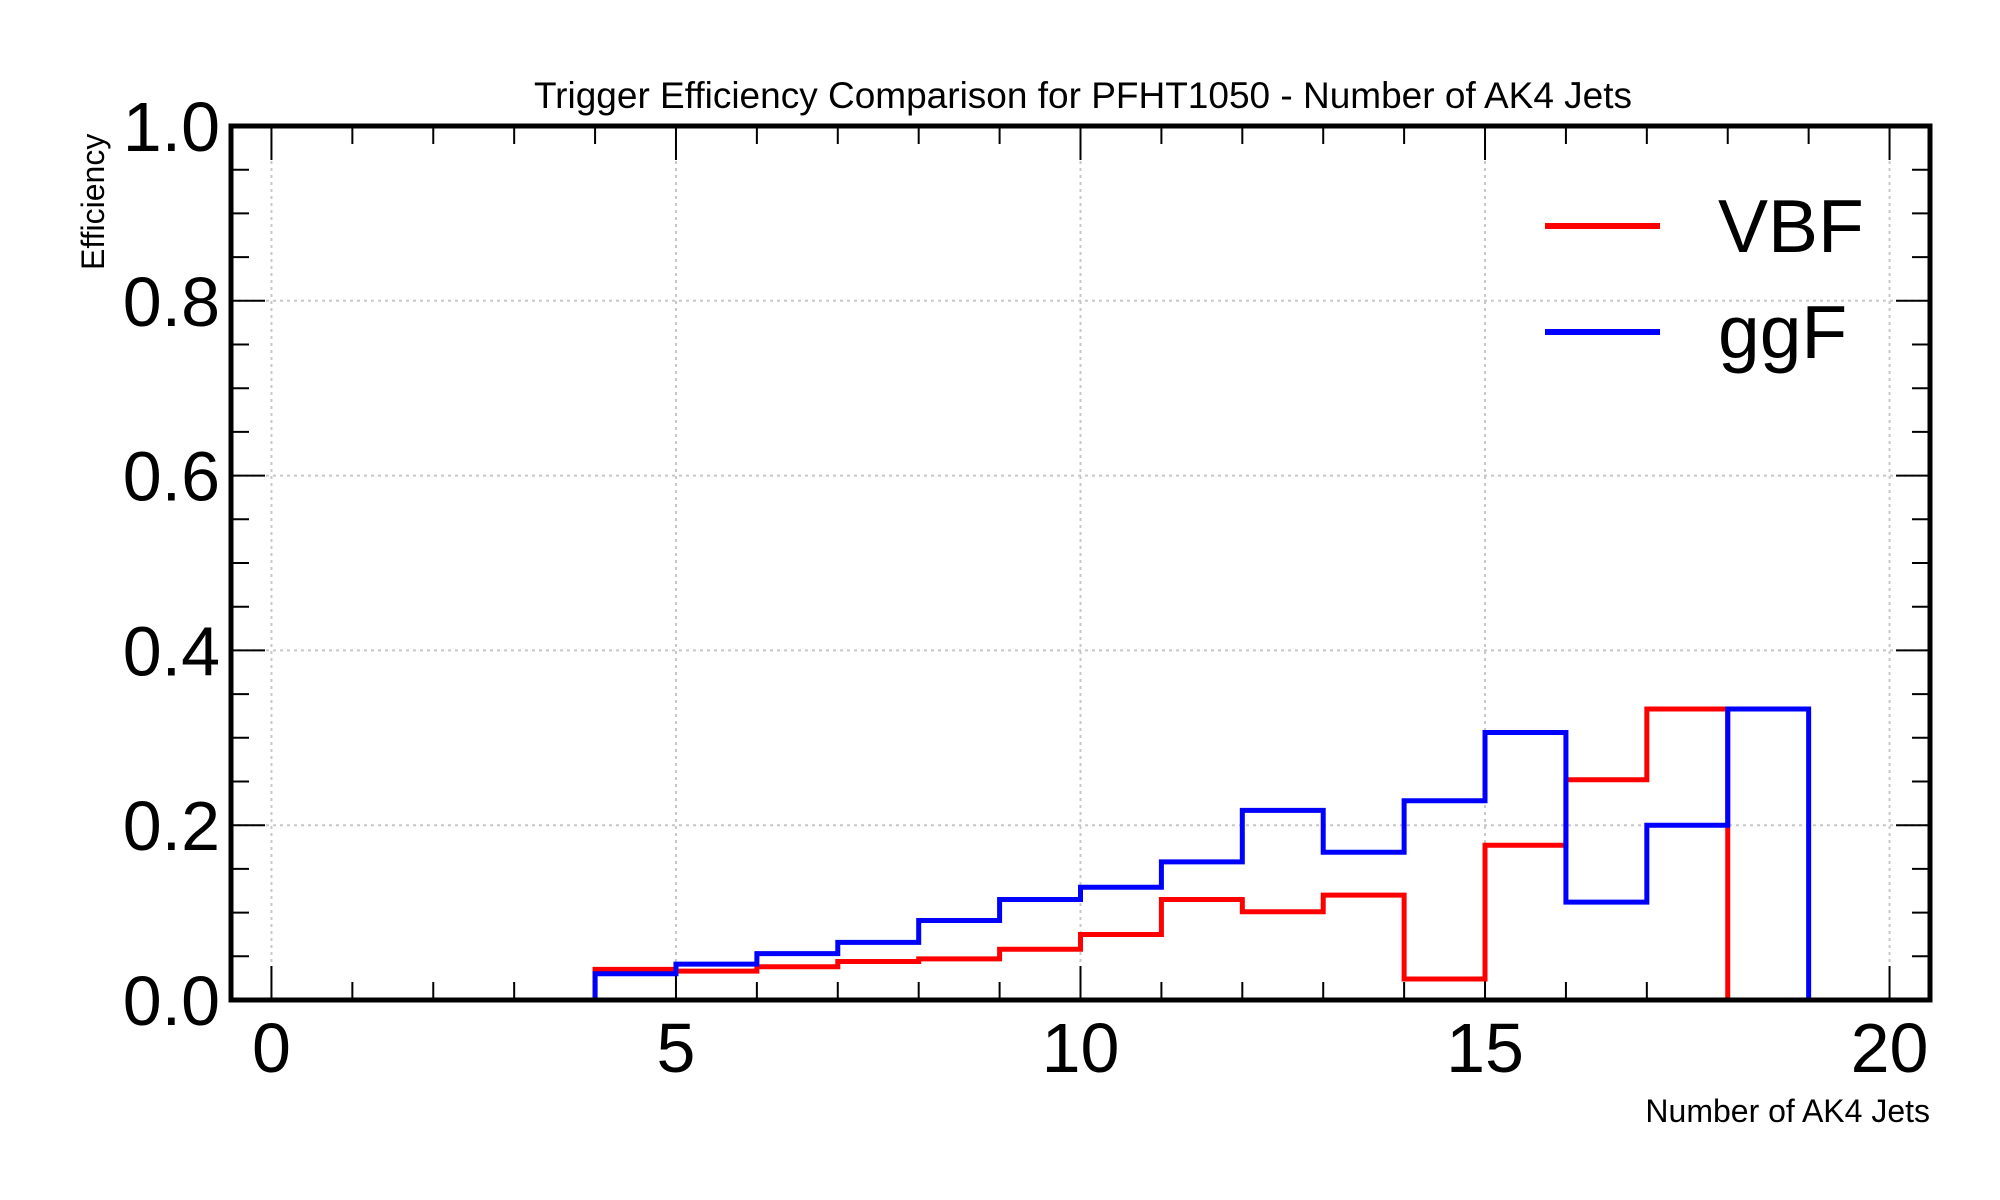  Describe the element at coordinates (171, 651) in the screenshot. I see `y-tick-label: 0.4` at that location.